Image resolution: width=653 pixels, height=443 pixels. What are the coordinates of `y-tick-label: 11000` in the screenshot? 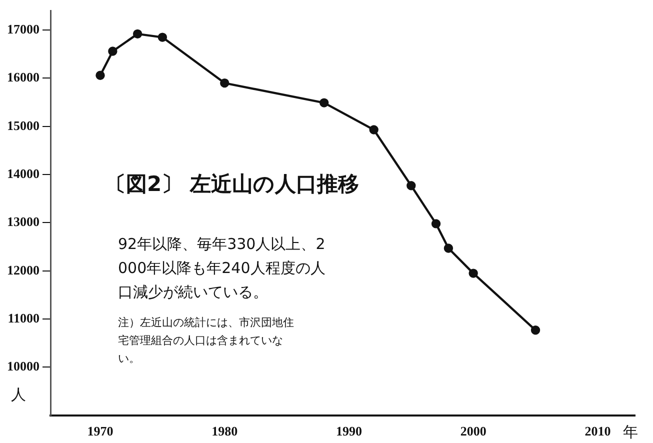 It's located at (24, 318).